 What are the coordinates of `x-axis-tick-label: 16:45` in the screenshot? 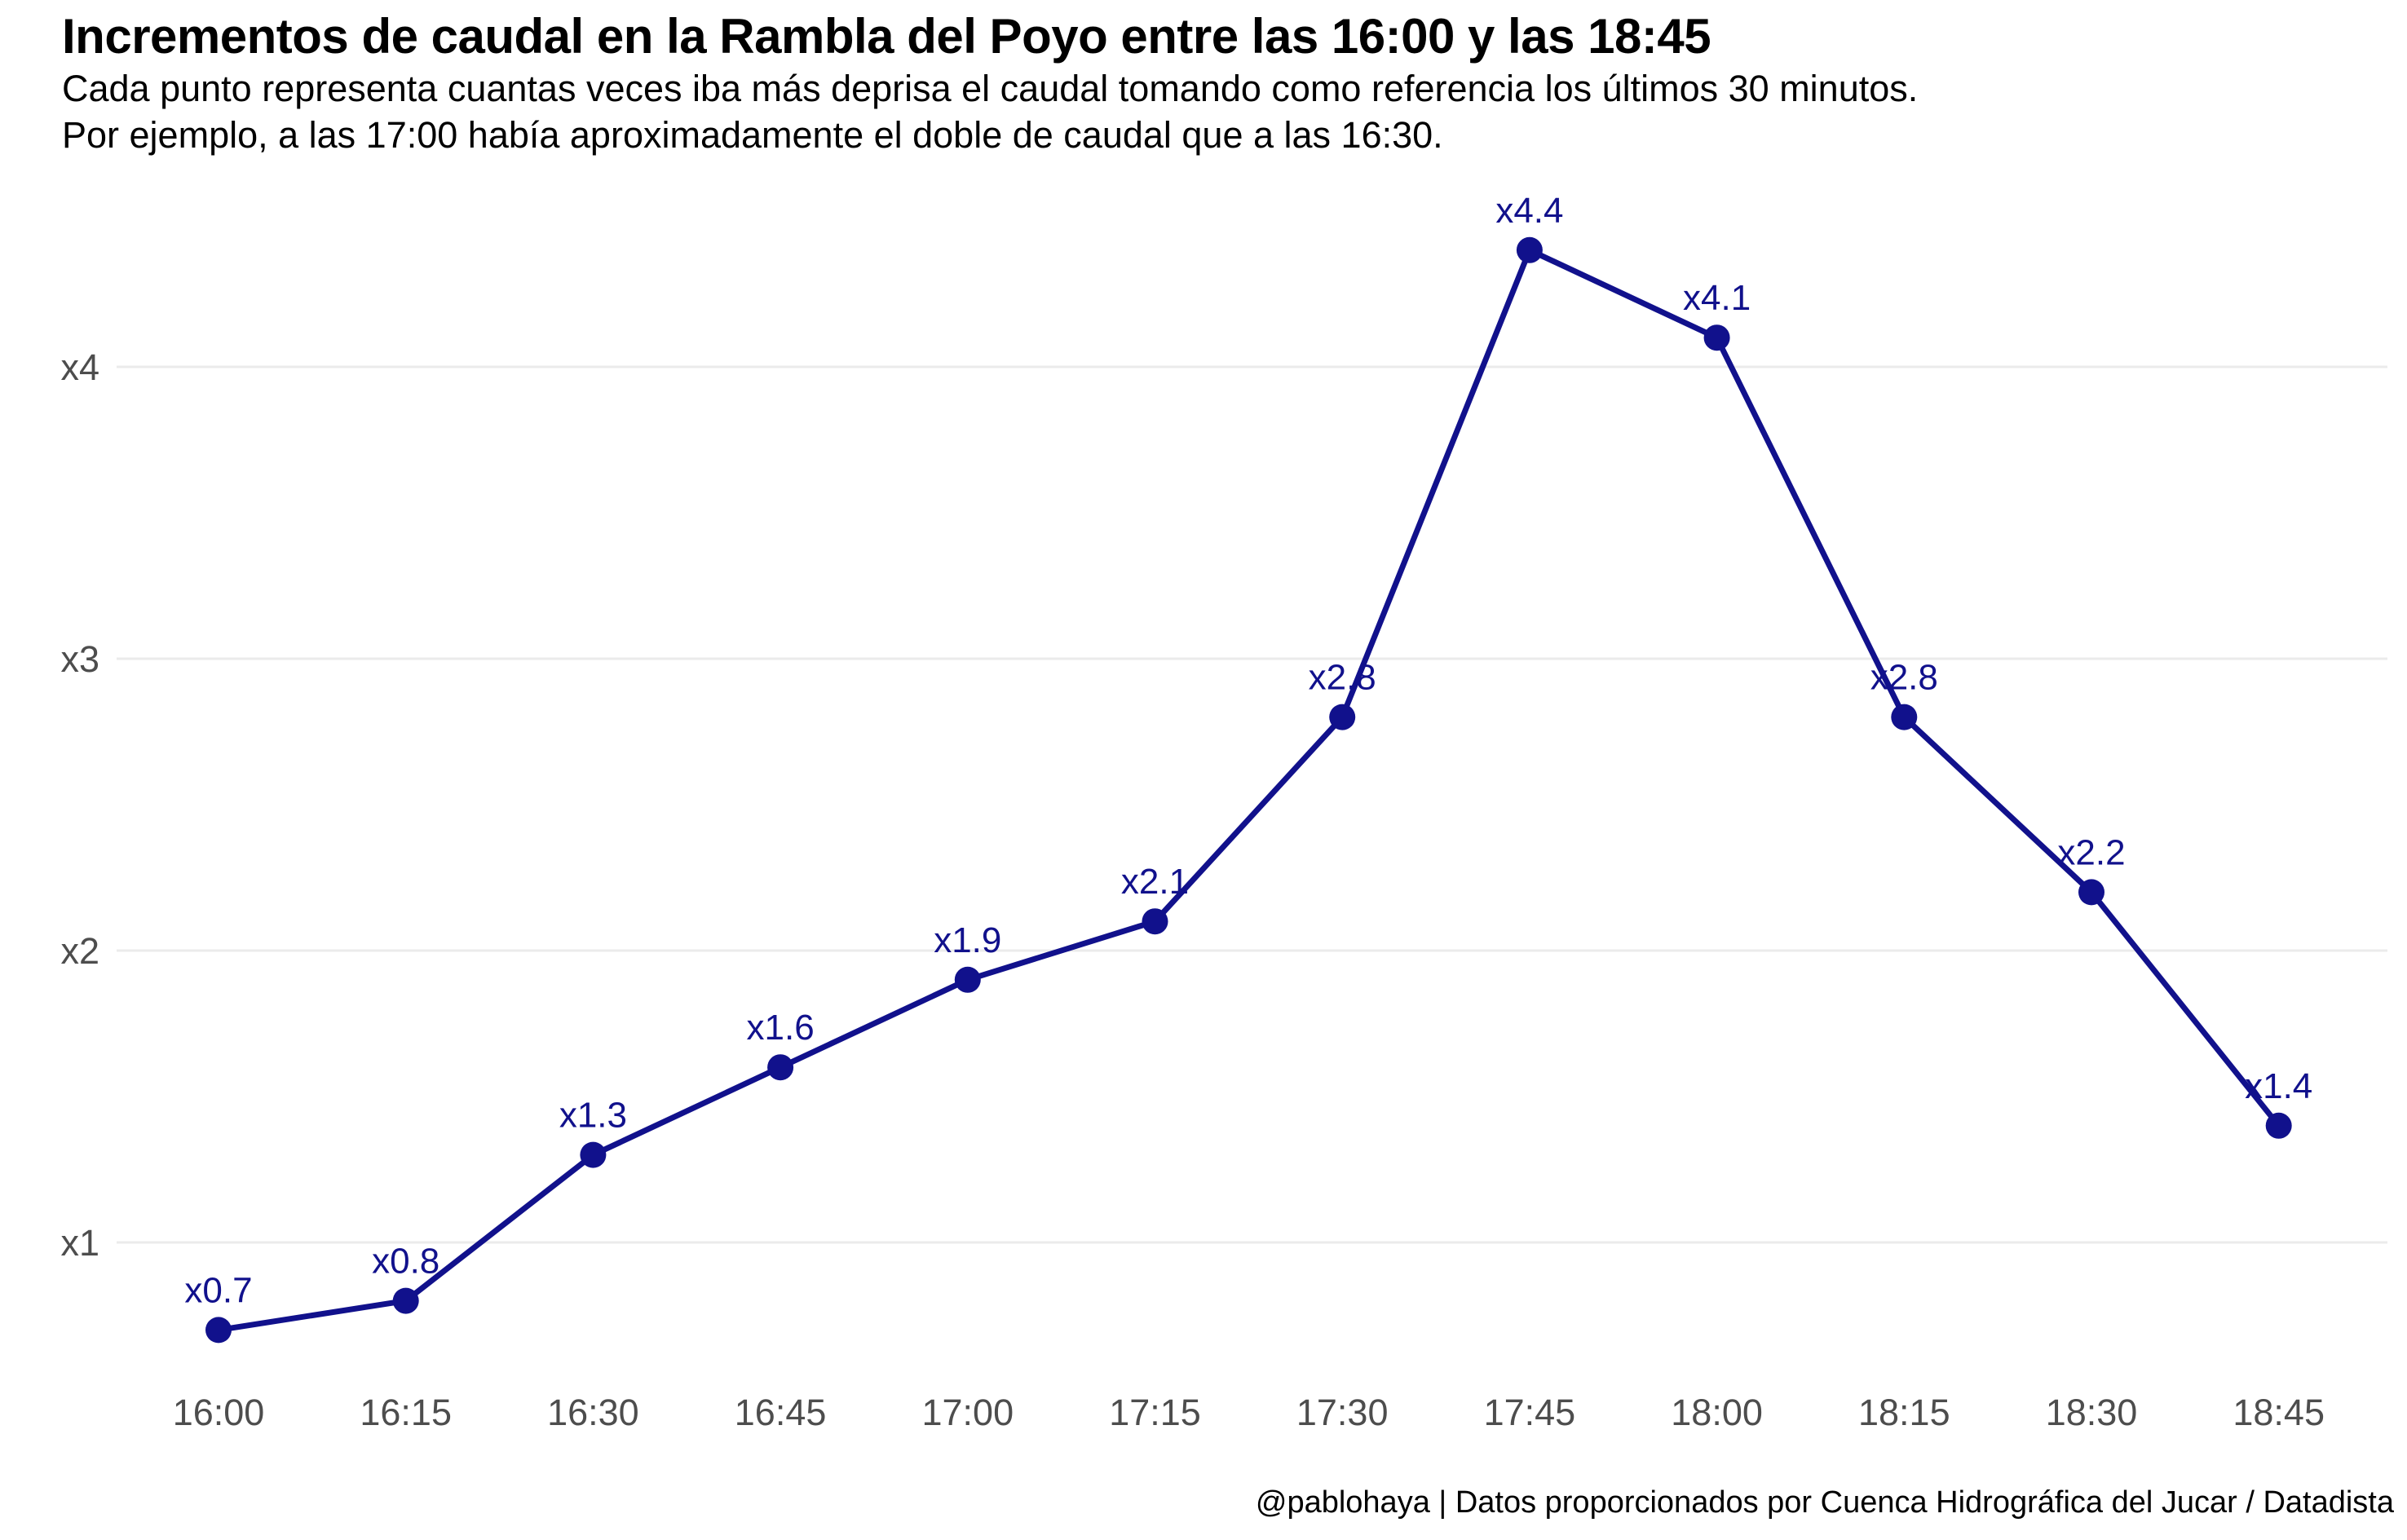 It's located at (781, 1413).